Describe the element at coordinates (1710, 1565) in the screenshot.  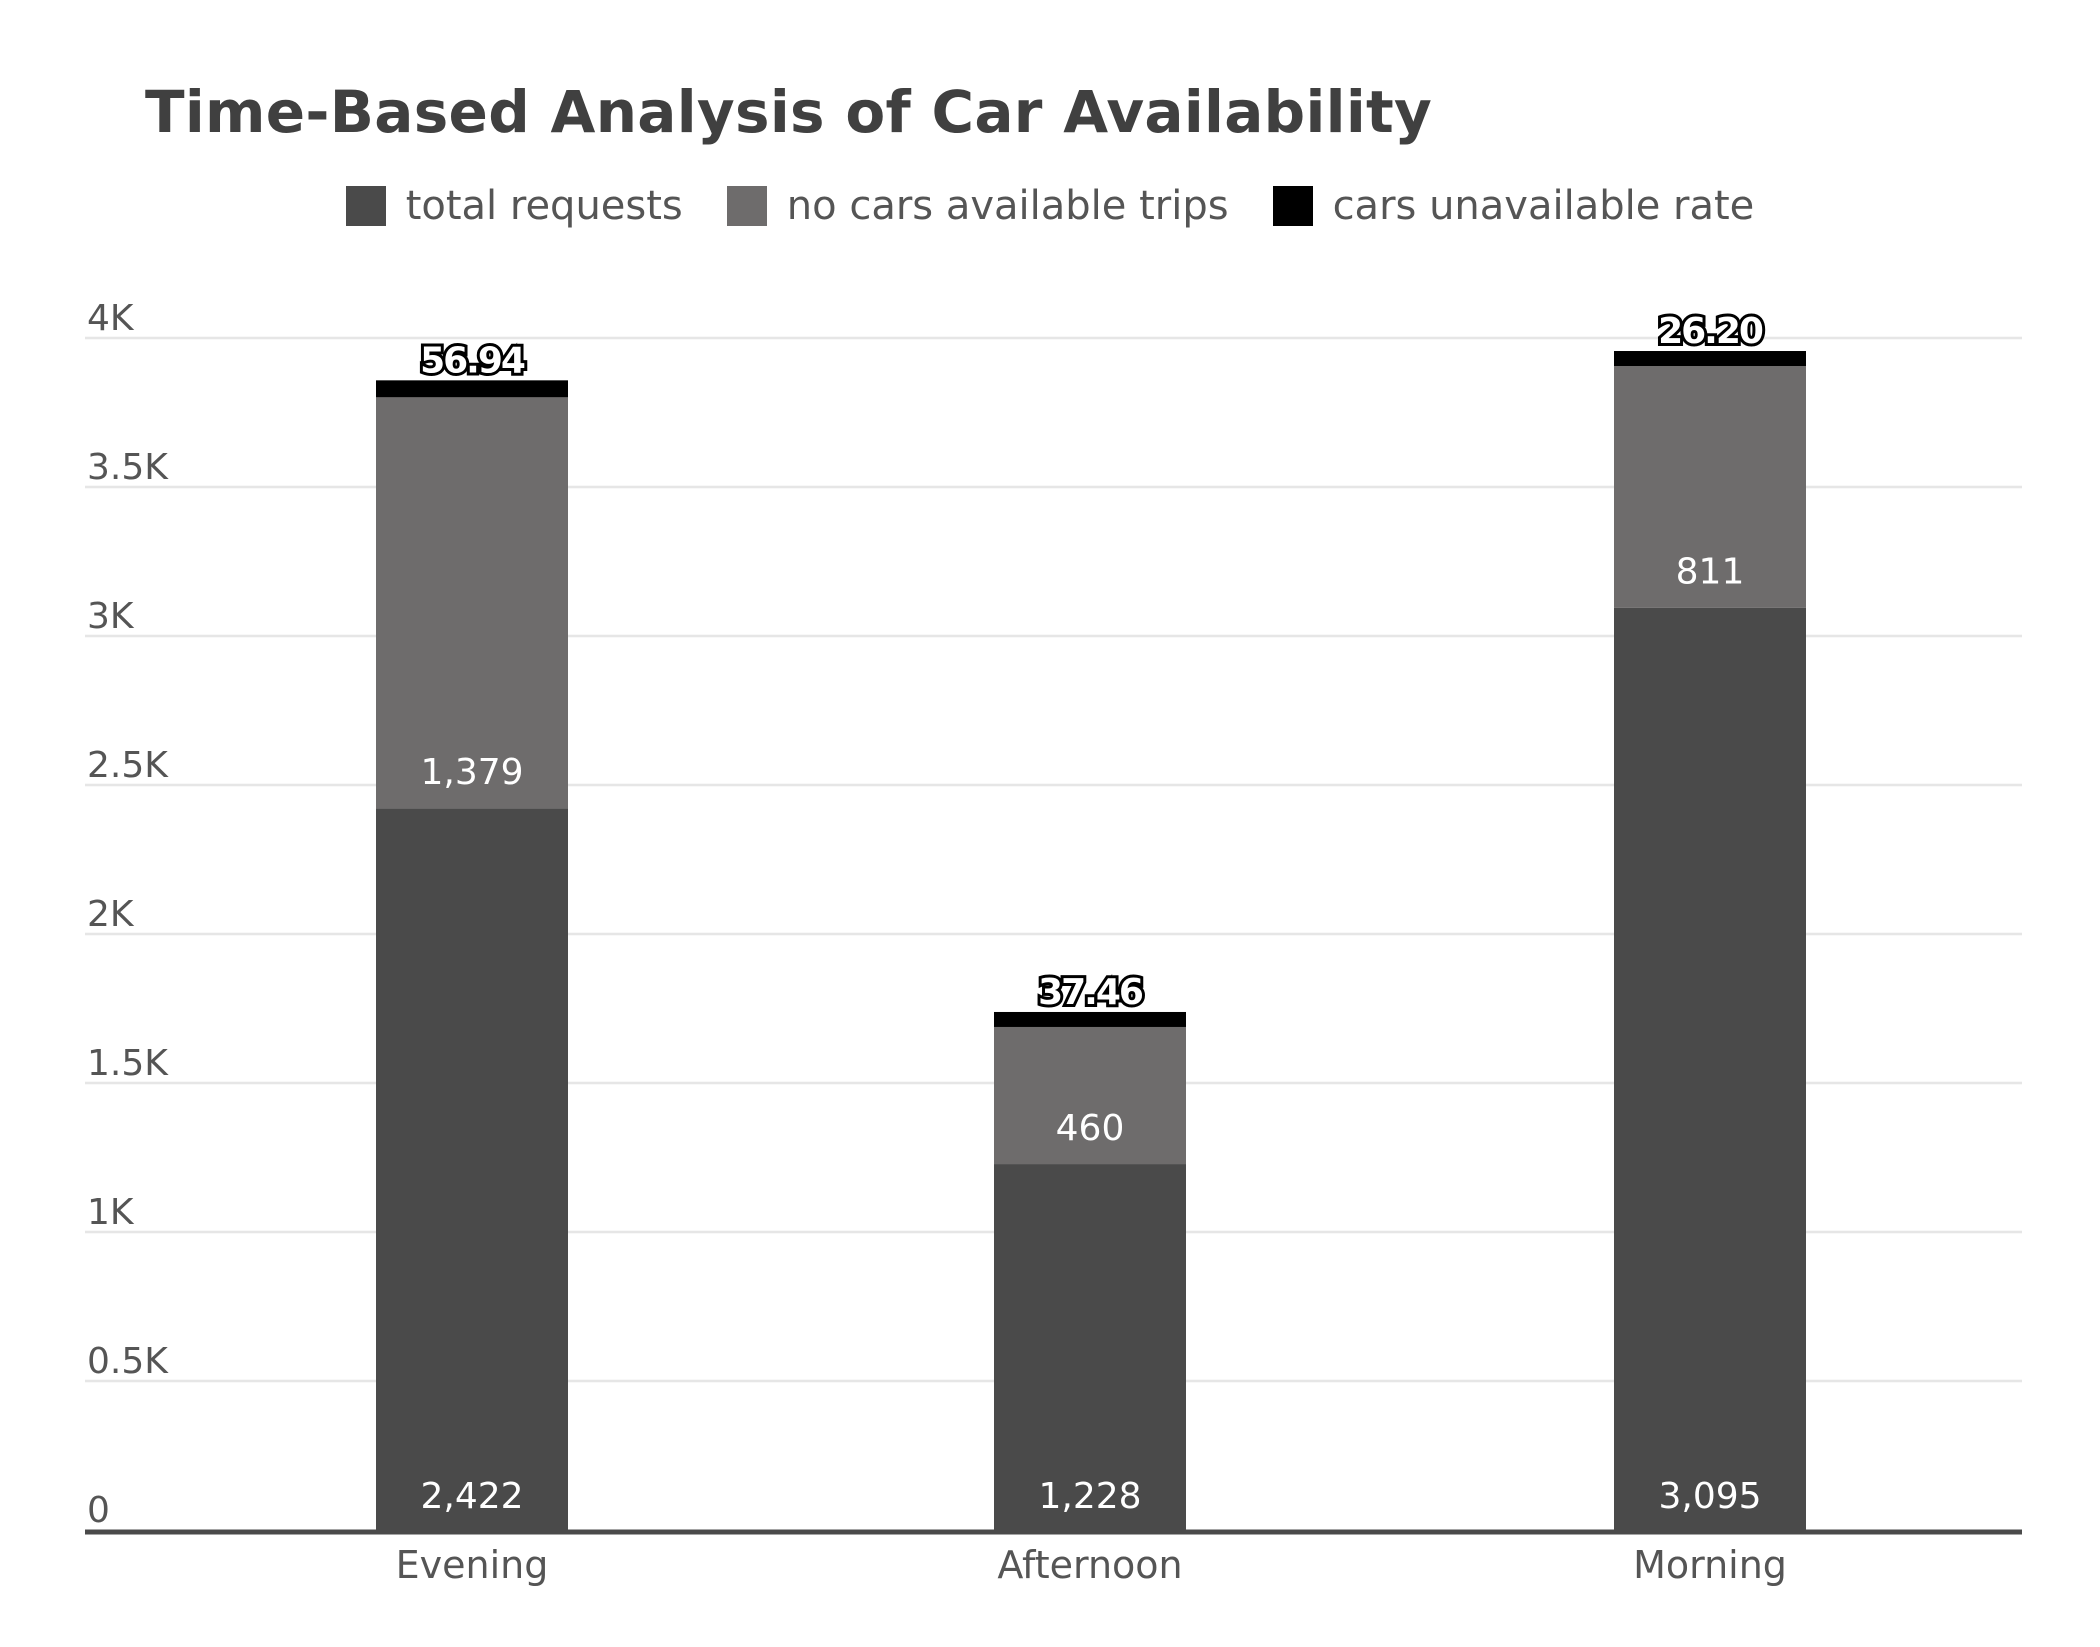
I see `x-tick-label-morning: Morning` at that location.